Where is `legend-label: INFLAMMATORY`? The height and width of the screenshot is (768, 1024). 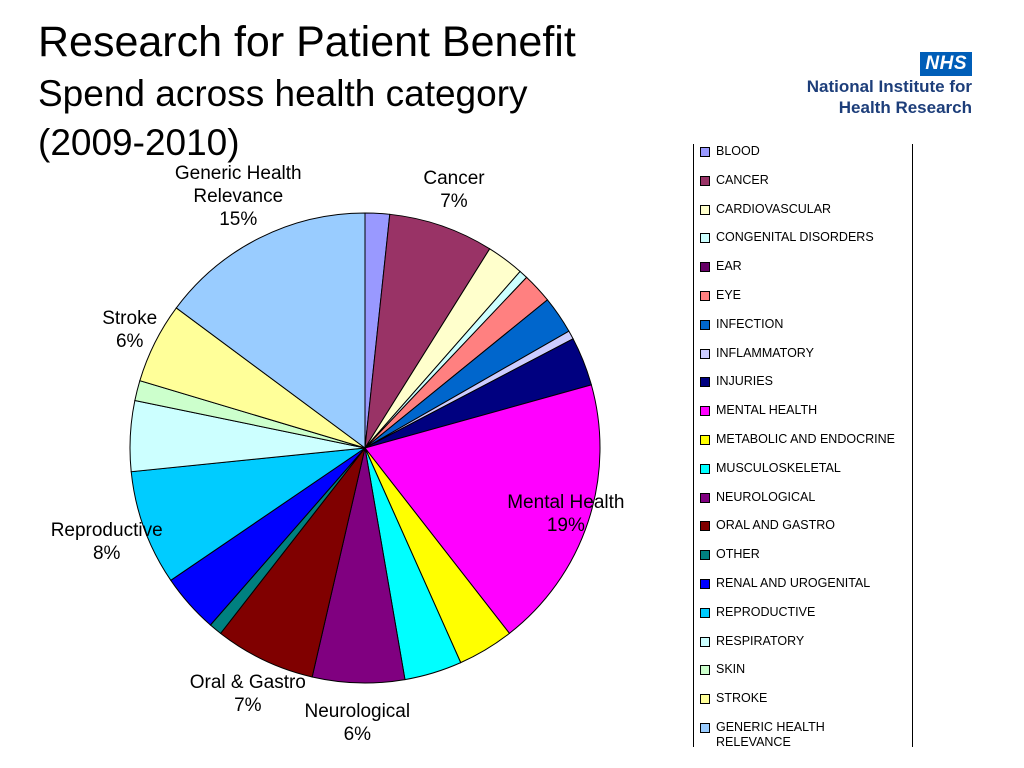
legend-label: INFLAMMATORY is located at coordinates (765, 352).